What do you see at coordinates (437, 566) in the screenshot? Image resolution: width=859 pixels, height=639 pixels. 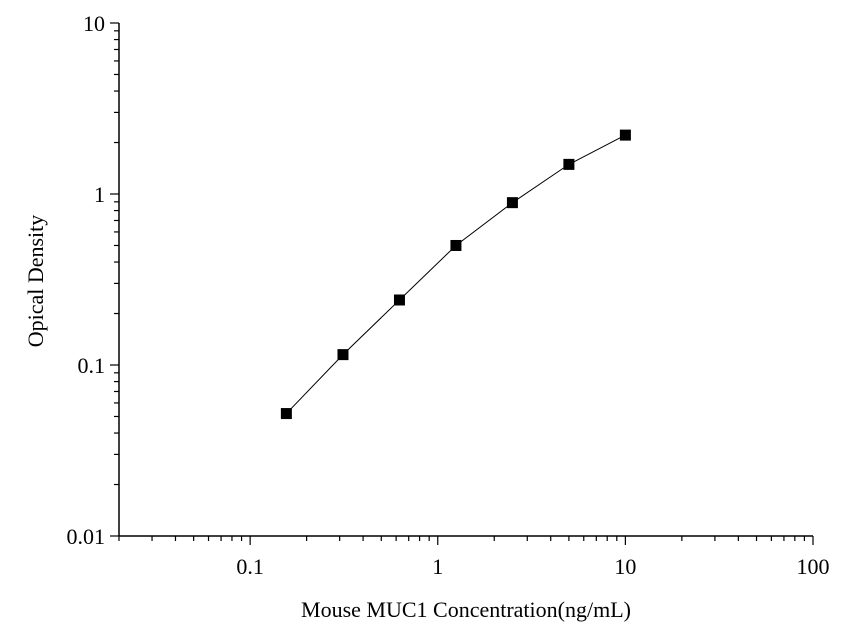 I see `x-tick-label: 1` at bounding box center [437, 566].